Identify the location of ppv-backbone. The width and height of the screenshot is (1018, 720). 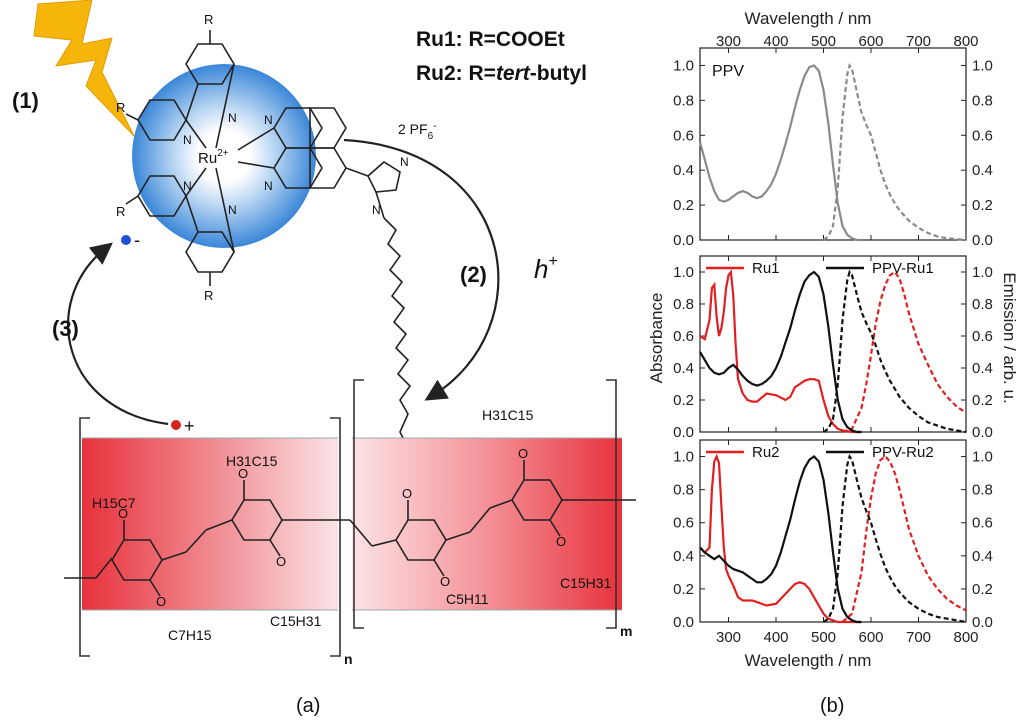
(350, 528).